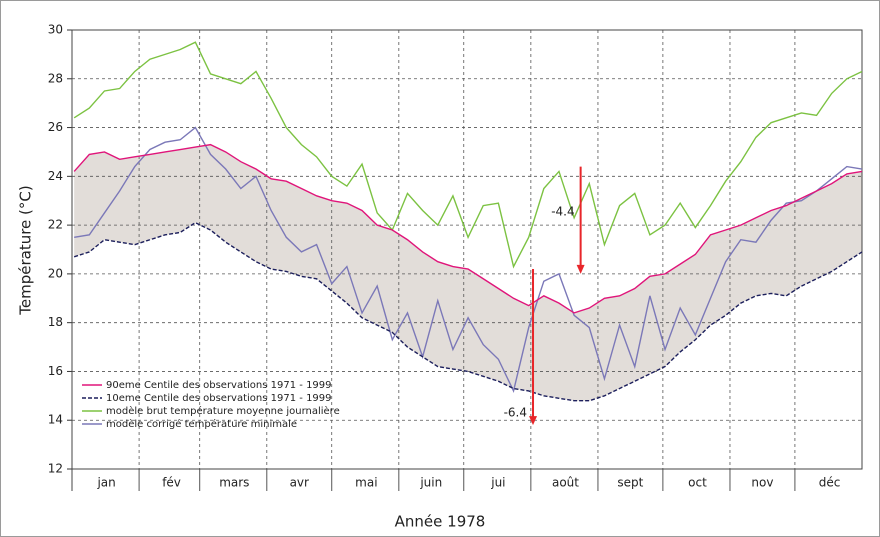  Describe the element at coordinates (366, 483) in the screenshot. I see `x-tick-label: mai` at that location.